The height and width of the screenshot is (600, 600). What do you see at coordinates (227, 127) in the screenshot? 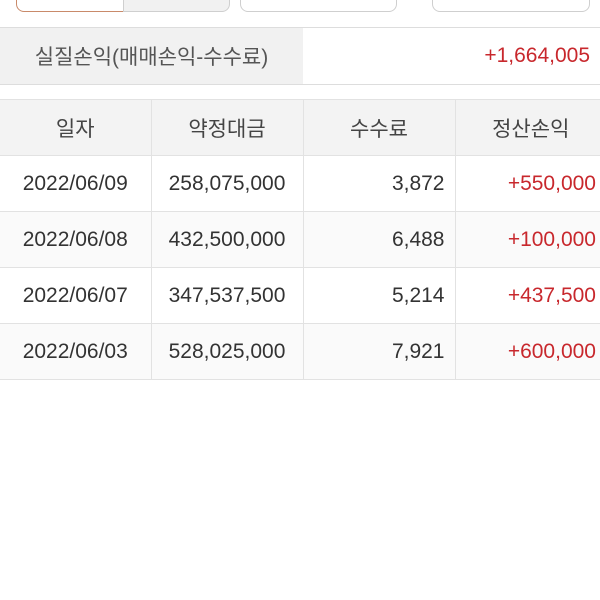
I see `header-contract-amount: 약정대금` at bounding box center [227, 127].